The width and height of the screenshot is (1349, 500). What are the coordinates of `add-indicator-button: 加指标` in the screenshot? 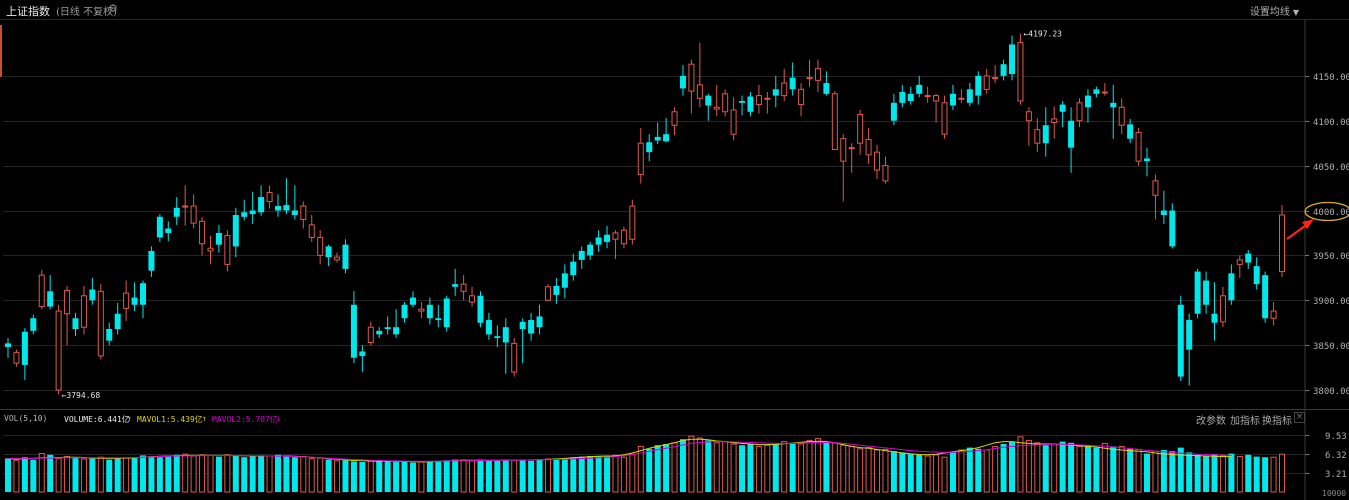 It's located at (1245, 421).